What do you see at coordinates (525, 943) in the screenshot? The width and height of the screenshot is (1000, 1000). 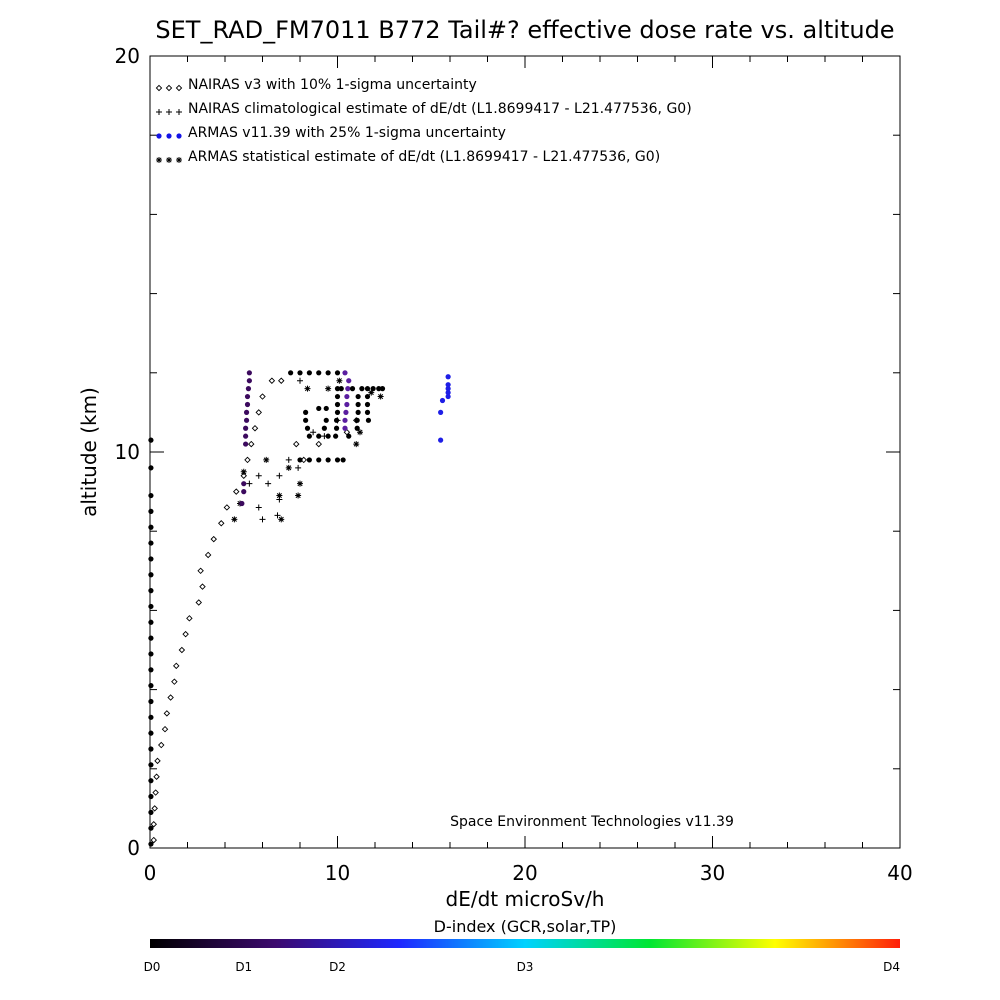 I see `colorbar` at bounding box center [525, 943].